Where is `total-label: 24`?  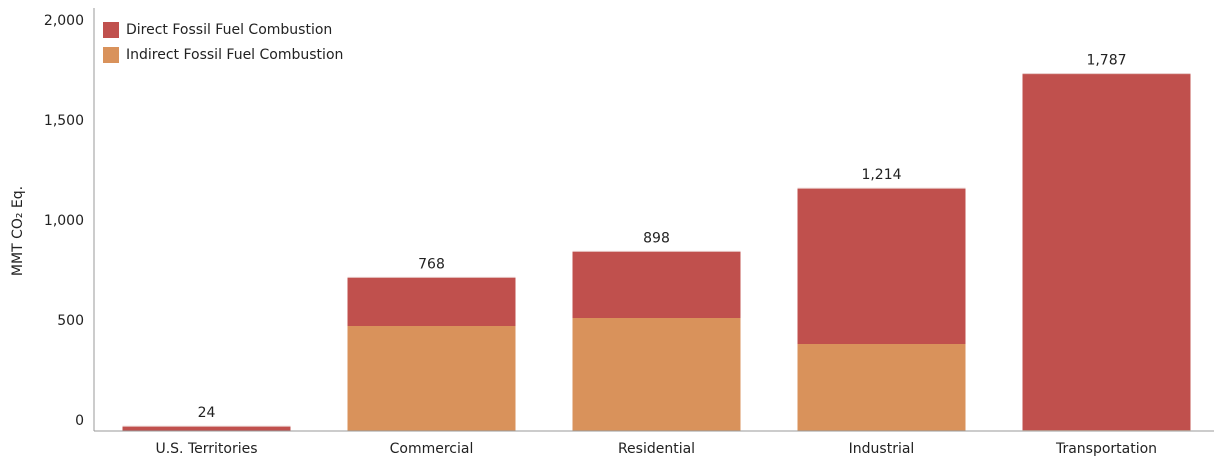
total-label: 24 is located at coordinates (207, 413).